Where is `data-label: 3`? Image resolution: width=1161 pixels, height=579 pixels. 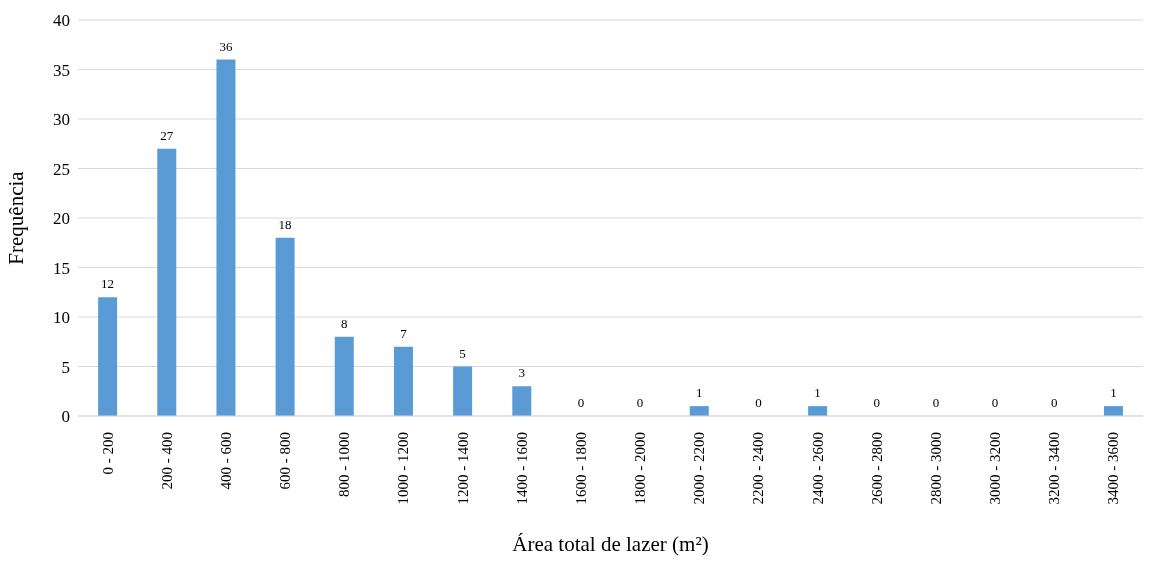
data-label: 3 is located at coordinates (522, 373).